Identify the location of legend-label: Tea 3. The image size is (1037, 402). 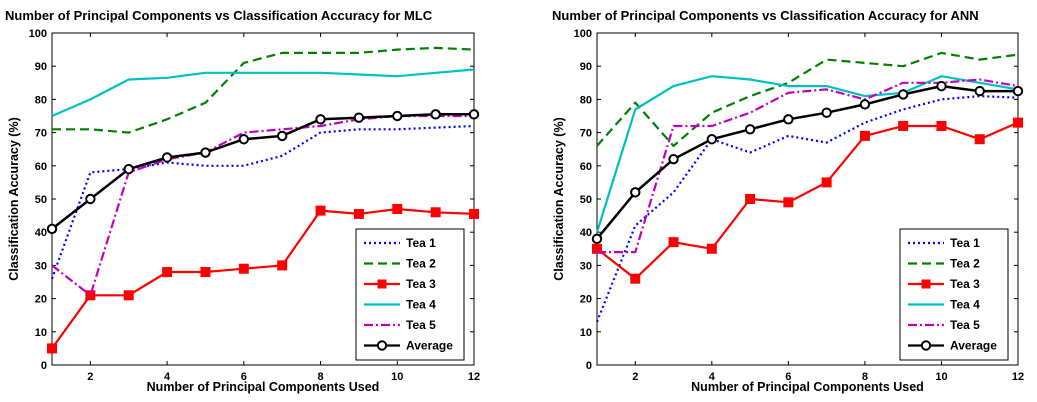
(965, 284).